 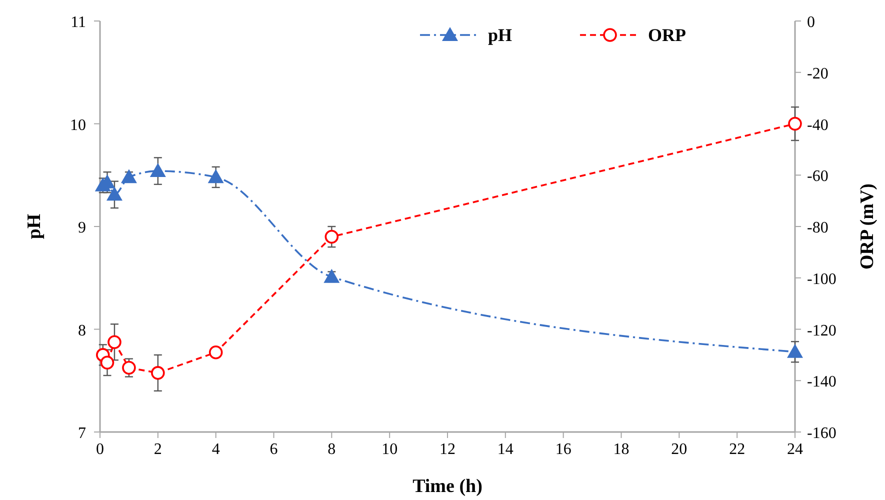 What do you see at coordinates (621, 449) in the screenshot?
I see `x-tick-label: 18` at bounding box center [621, 449].